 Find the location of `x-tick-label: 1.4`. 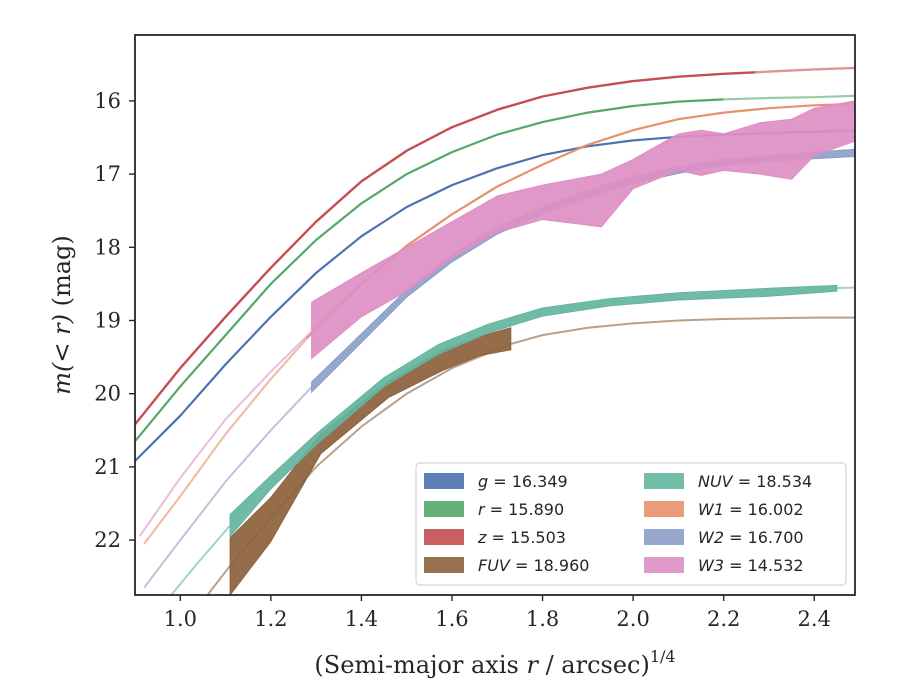

x-tick-label: 1.4 is located at coordinates (361, 619).